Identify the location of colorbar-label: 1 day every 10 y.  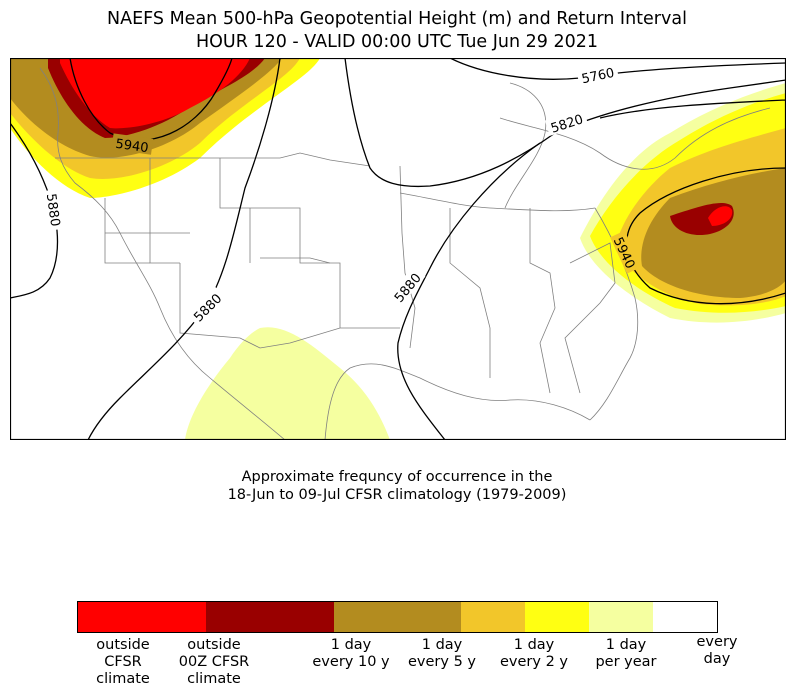
(351, 653).